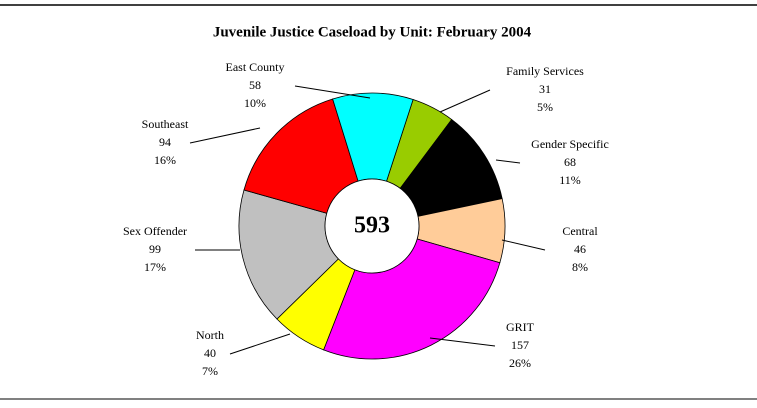 This screenshot has width=757, height=408. What do you see at coordinates (210, 335) in the screenshot?
I see `slice-label: North` at bounding box center [210, 335].